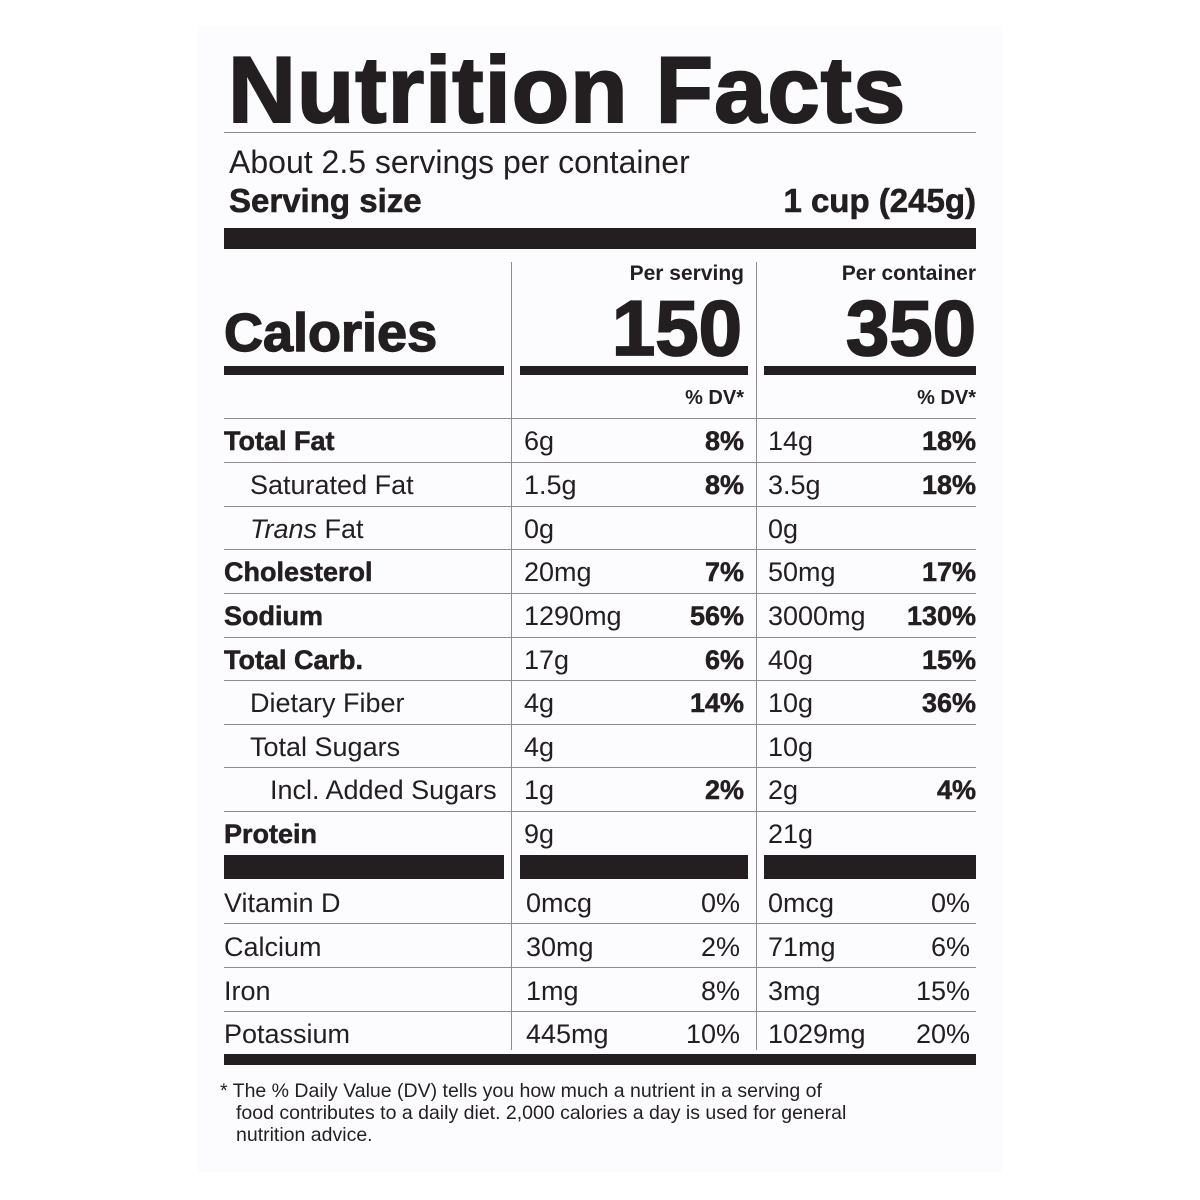  What do you see at coordinates (539, 834) in the screenshot?
I see `serving-amount: 9g` at bounding box center [539, 834].